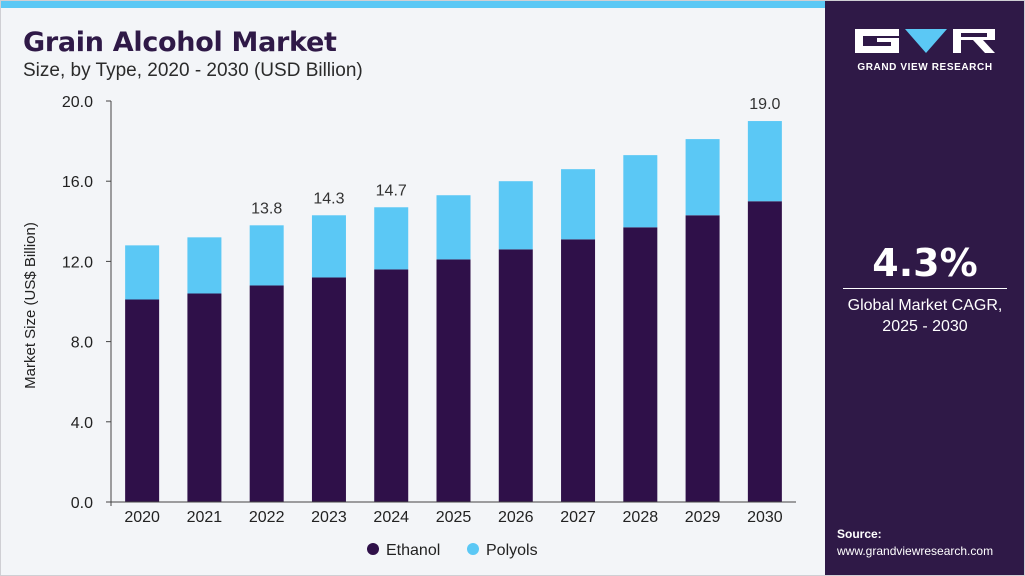  What do you see at coordinates (82, 503) in the screenshot?
I see `y-tick-label: 0.0` at bounding box center [82, 503].